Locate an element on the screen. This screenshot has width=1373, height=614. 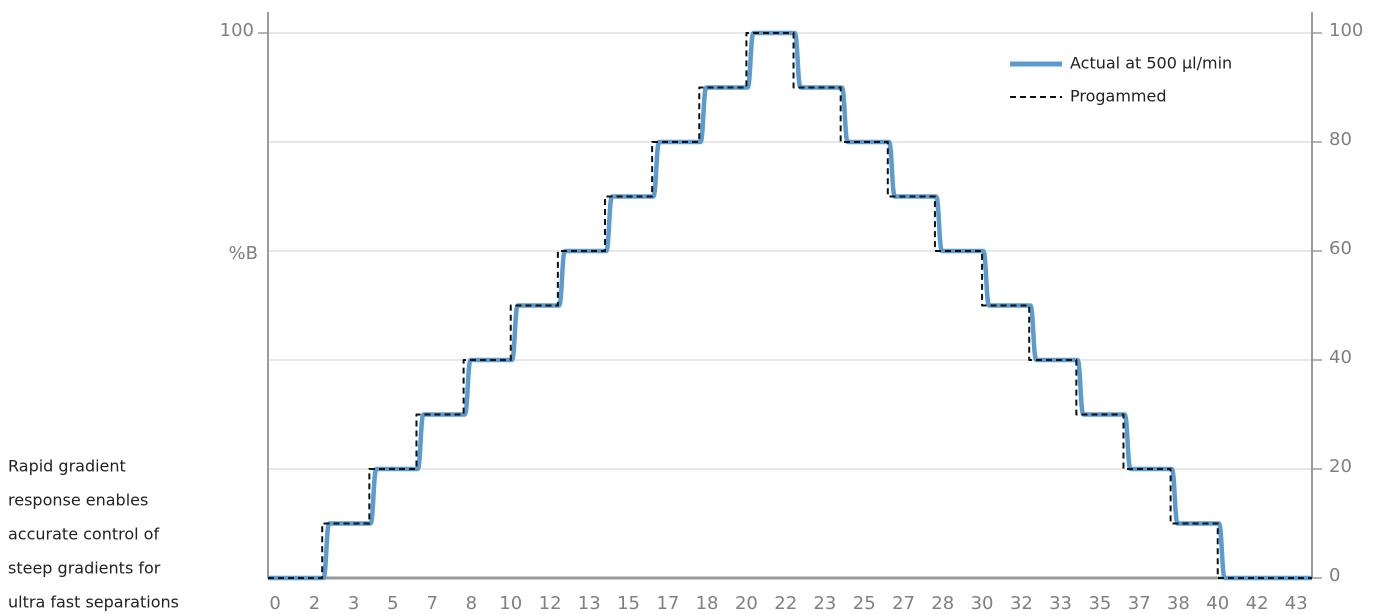
annotation-line: response enables is located at coordinates (78, 500).